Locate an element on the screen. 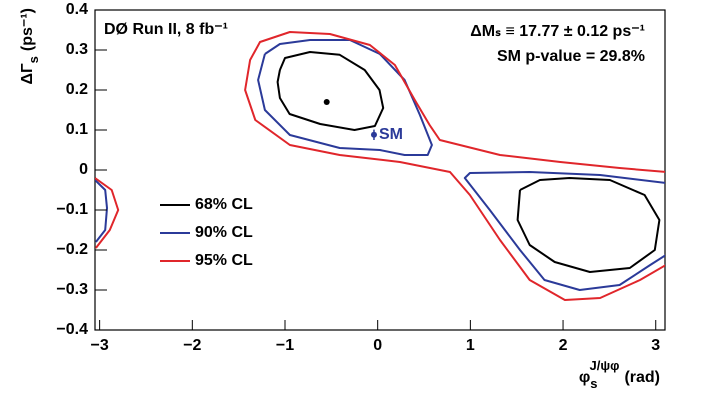 The image size is (704, 401). sm-point is located at coordinates (373, 134).